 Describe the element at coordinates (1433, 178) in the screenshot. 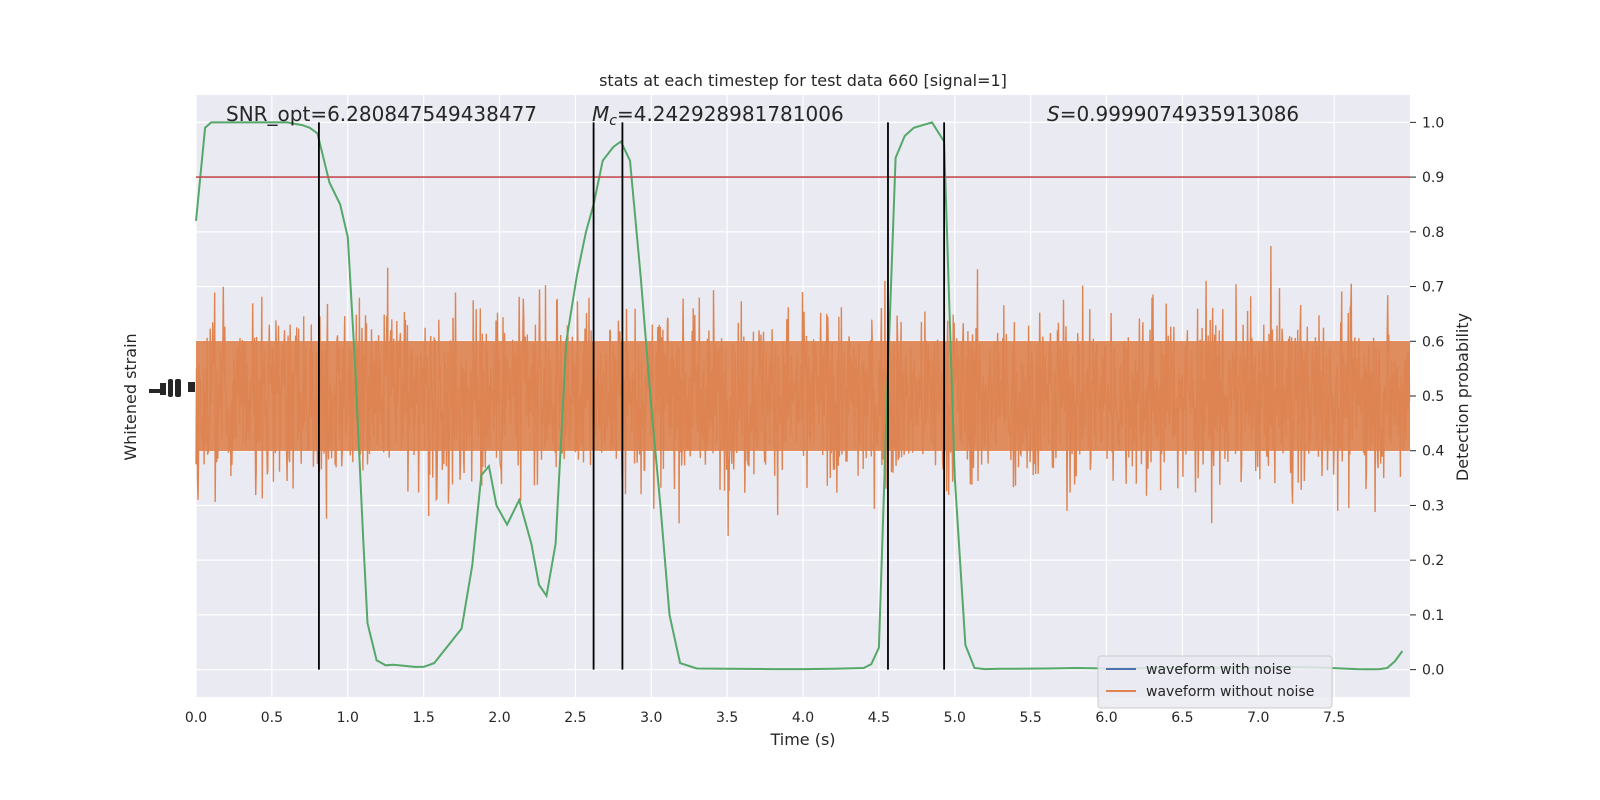

I see `y-tick-label: 0.9` at that location.